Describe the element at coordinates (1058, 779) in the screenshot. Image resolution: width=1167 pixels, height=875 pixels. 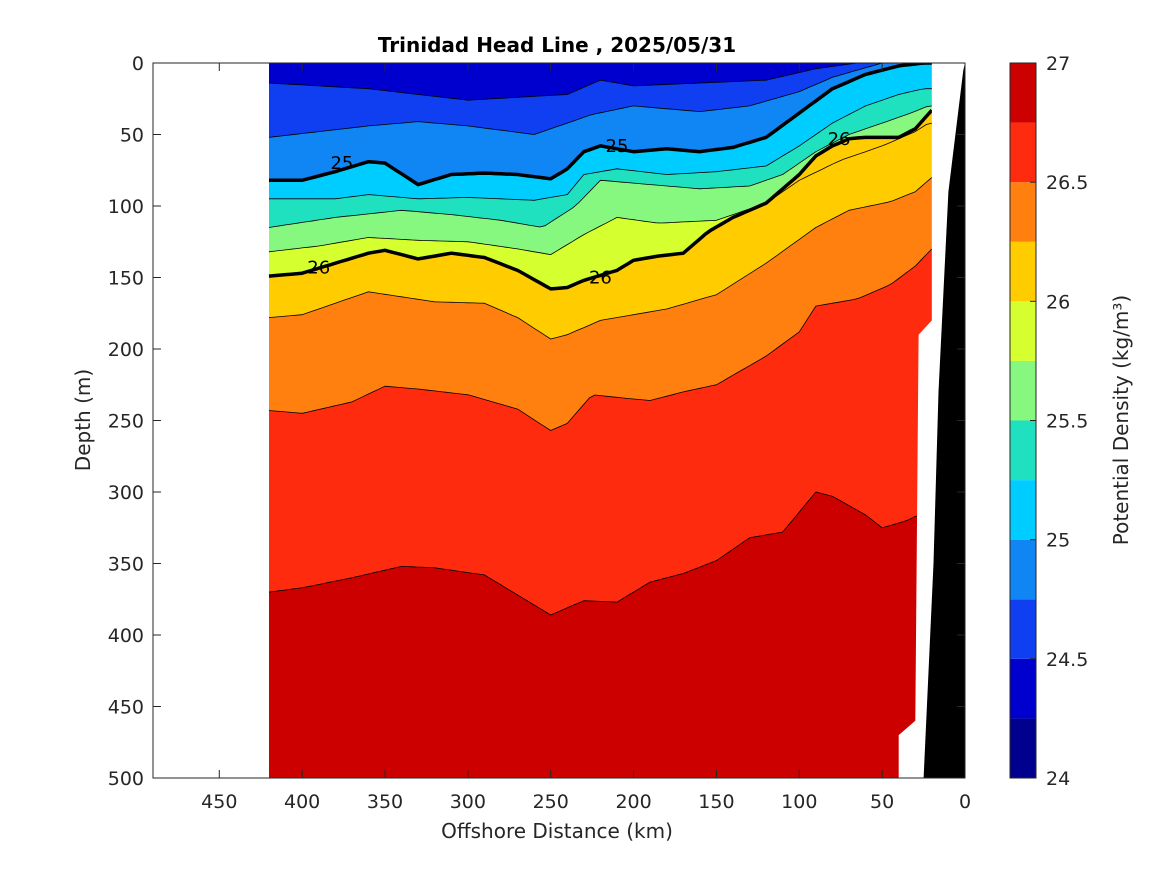
I see `colorbar-tick-label: 24` at that location.